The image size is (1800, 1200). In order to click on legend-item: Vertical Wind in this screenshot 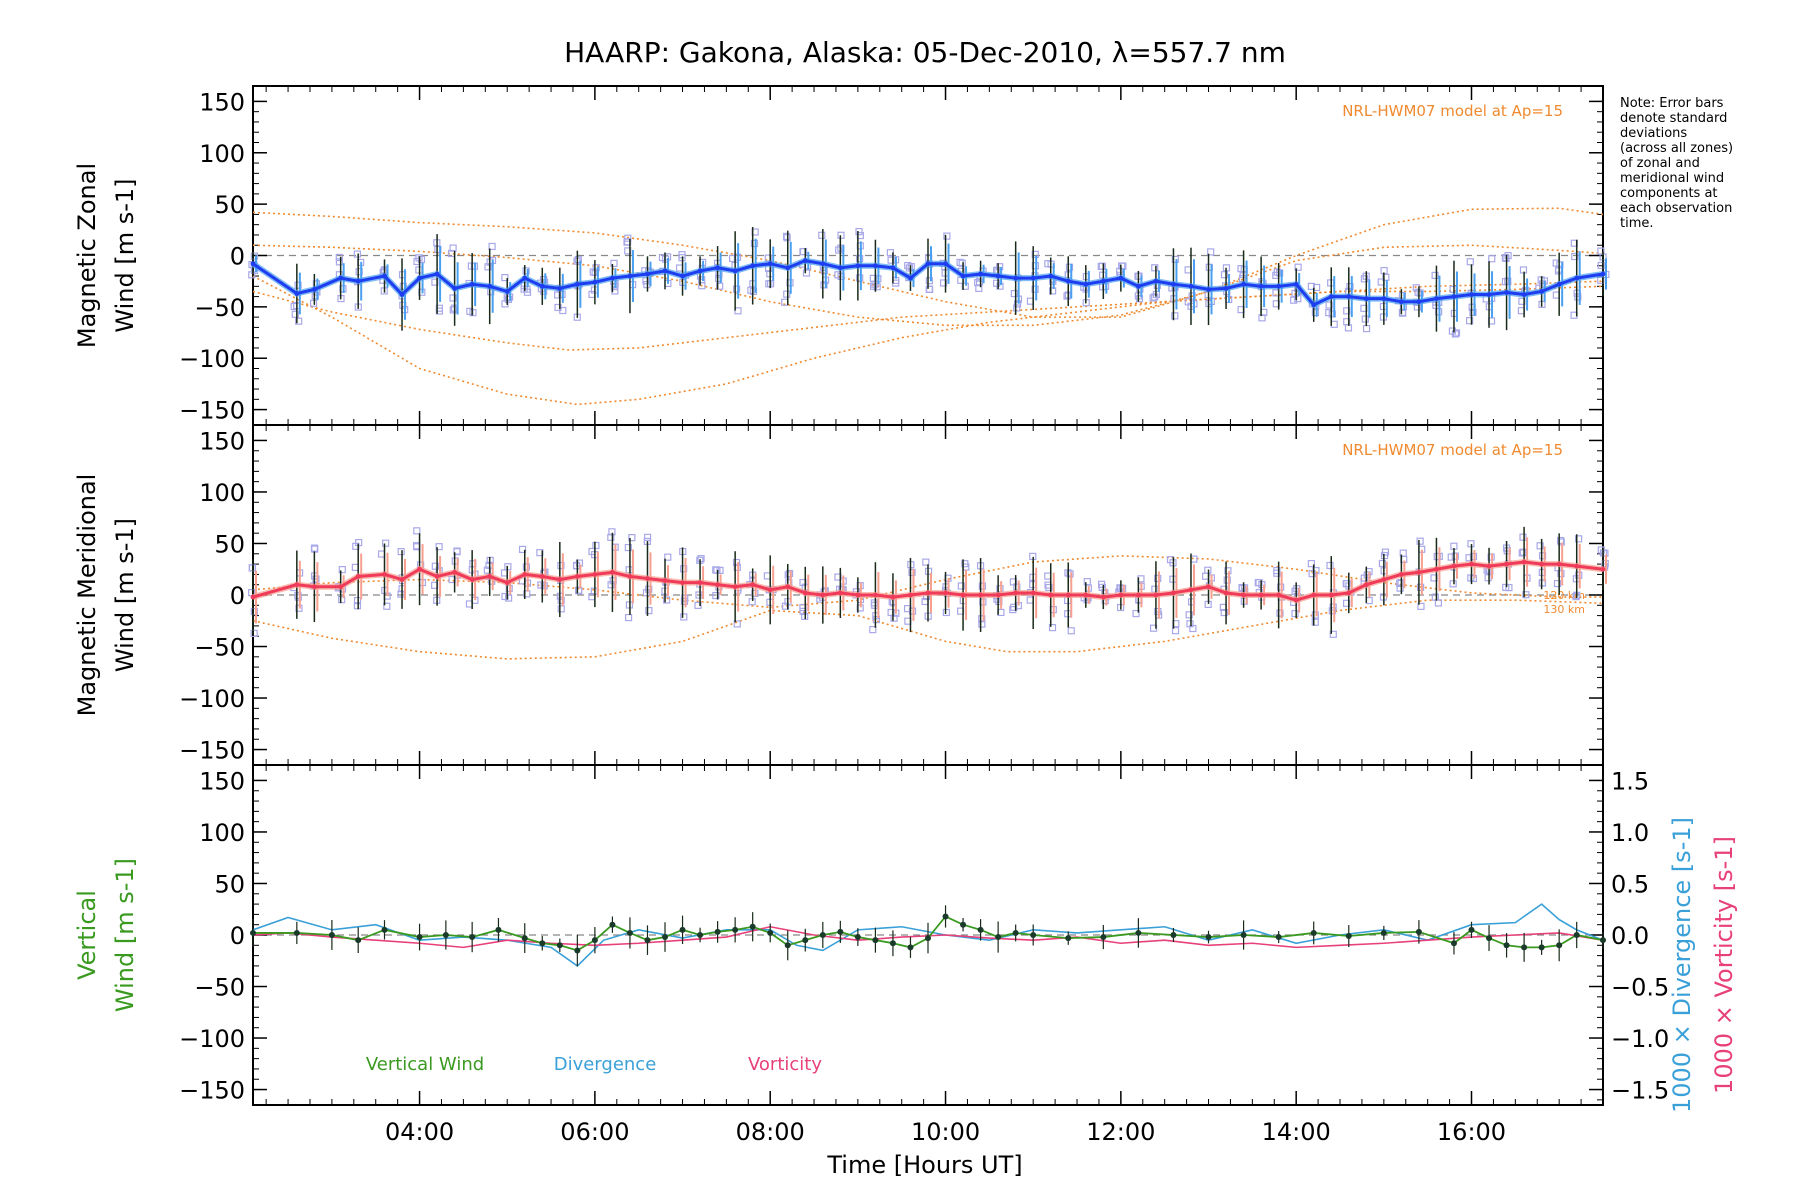, I will do `click(425, 1064)`.